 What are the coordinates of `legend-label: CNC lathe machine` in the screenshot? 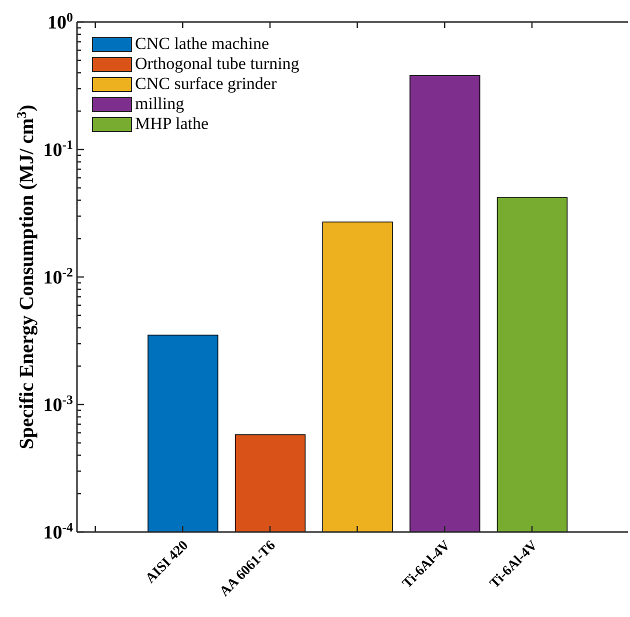 It's located at (202, 44).